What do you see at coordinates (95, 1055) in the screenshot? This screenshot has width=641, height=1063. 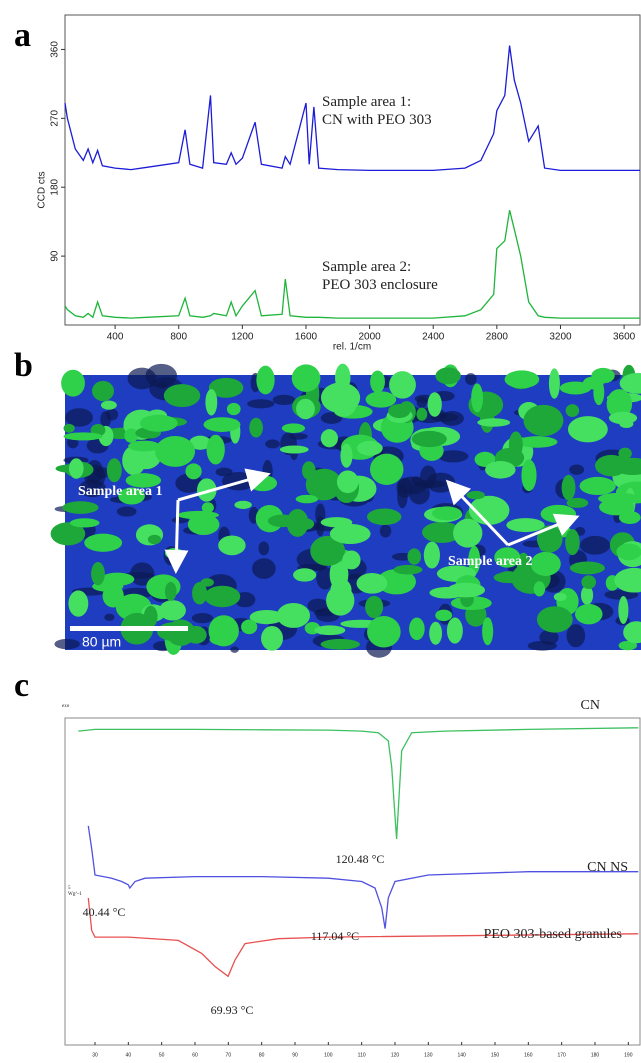 I see `x-tick-label: 30` at bounding box center [95, 1055].